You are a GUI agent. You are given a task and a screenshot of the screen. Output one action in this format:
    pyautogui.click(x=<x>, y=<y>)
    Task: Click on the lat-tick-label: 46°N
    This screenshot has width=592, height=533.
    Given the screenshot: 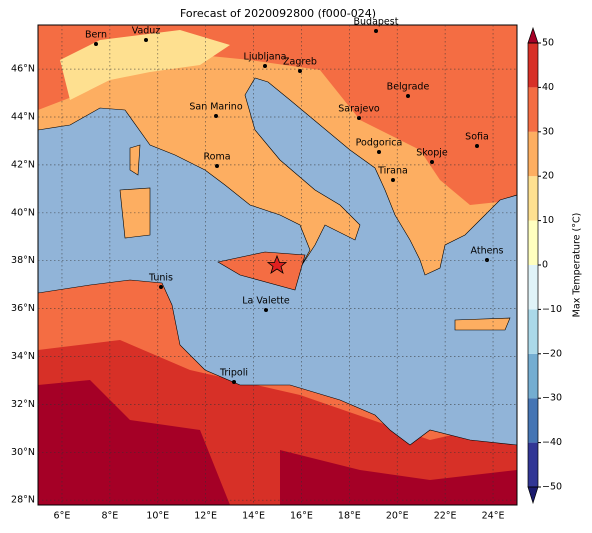 What is the action you would take?
    pyautogui.click(x=23, y=69)
    